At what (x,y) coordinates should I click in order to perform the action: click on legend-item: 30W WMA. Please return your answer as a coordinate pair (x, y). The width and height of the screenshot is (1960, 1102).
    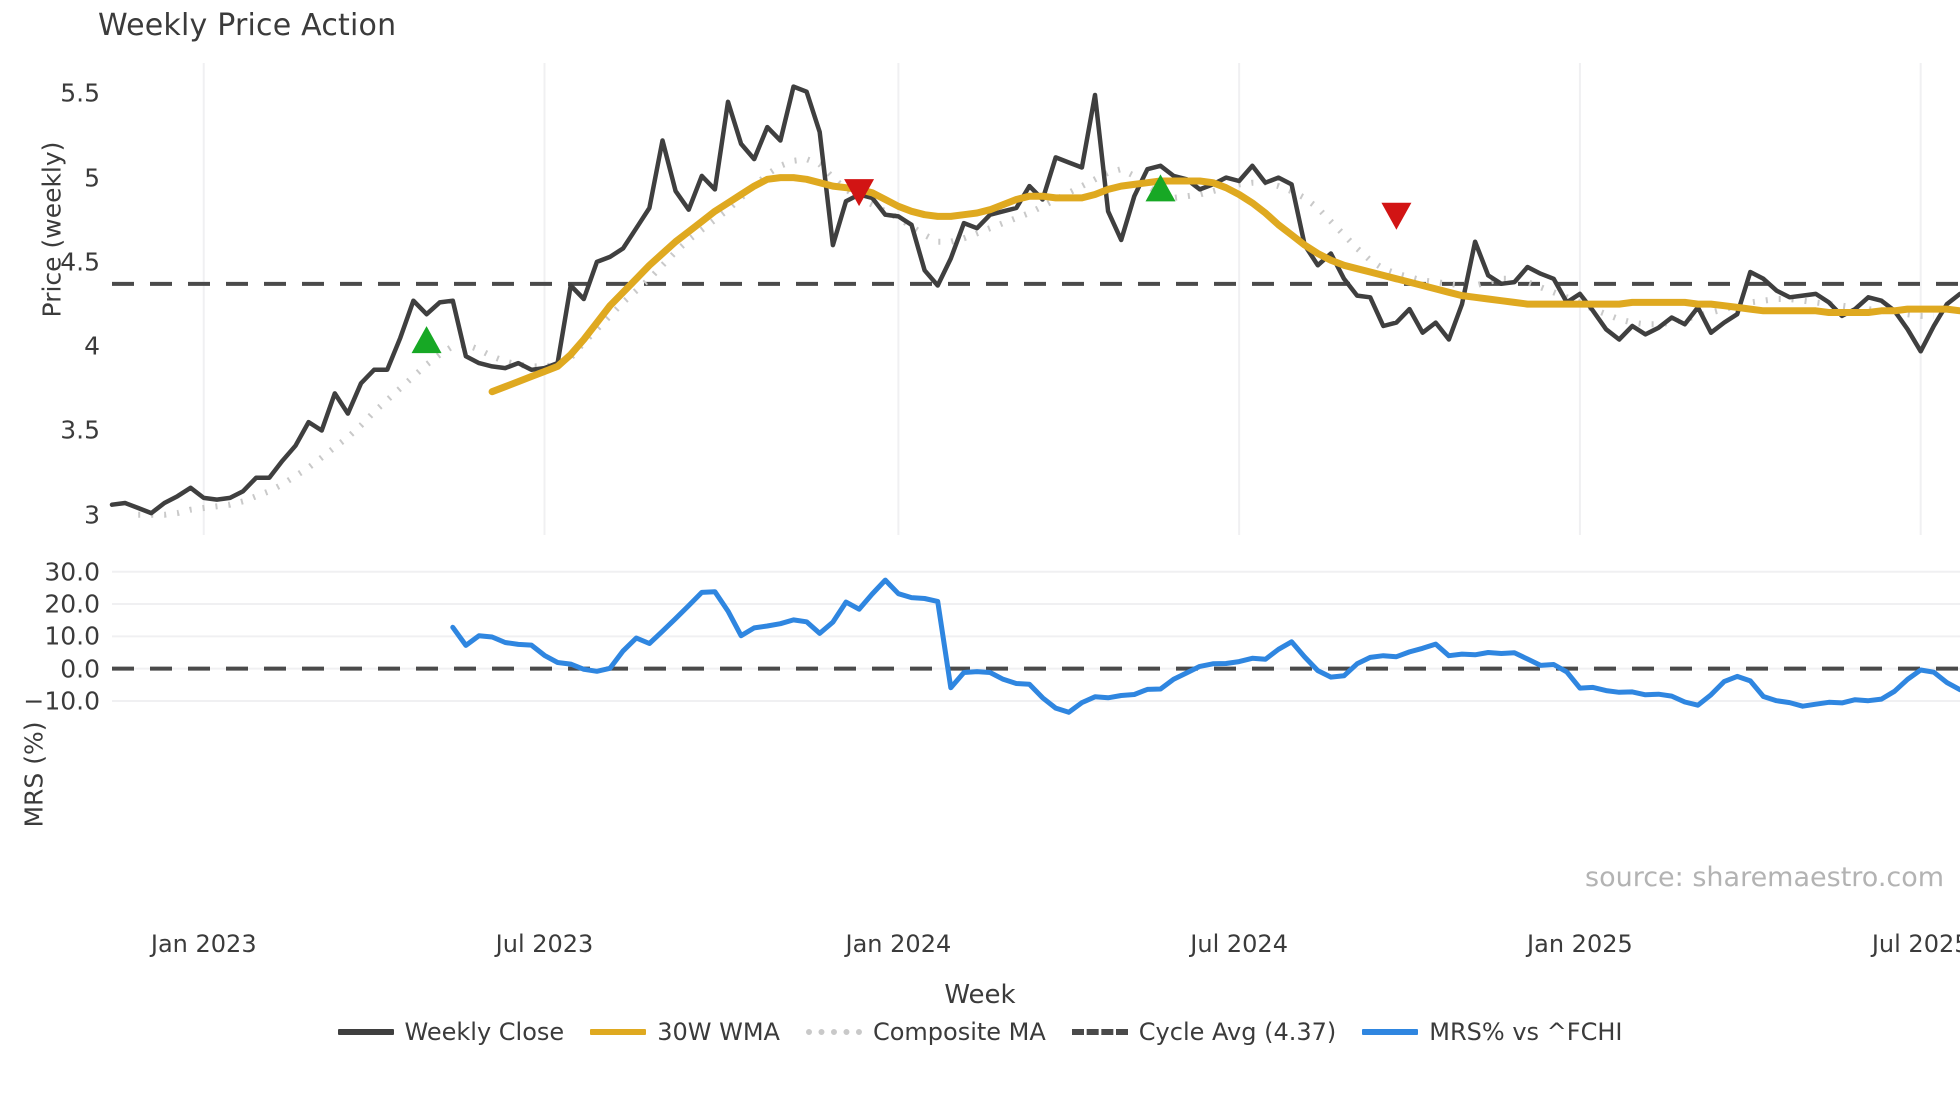
    Looking at the image, I should click on (685, 1032).